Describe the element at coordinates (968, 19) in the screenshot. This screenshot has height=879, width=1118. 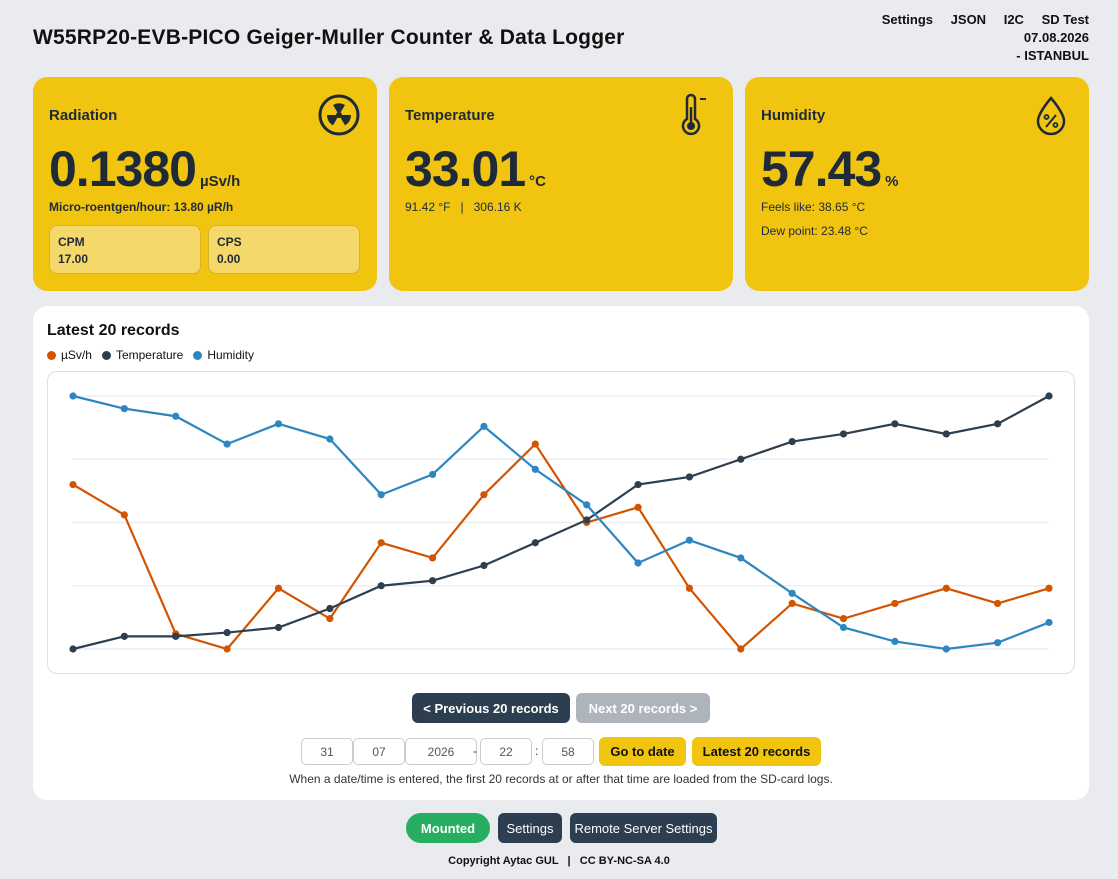
I see `nav-json-link: JSON` at that location.